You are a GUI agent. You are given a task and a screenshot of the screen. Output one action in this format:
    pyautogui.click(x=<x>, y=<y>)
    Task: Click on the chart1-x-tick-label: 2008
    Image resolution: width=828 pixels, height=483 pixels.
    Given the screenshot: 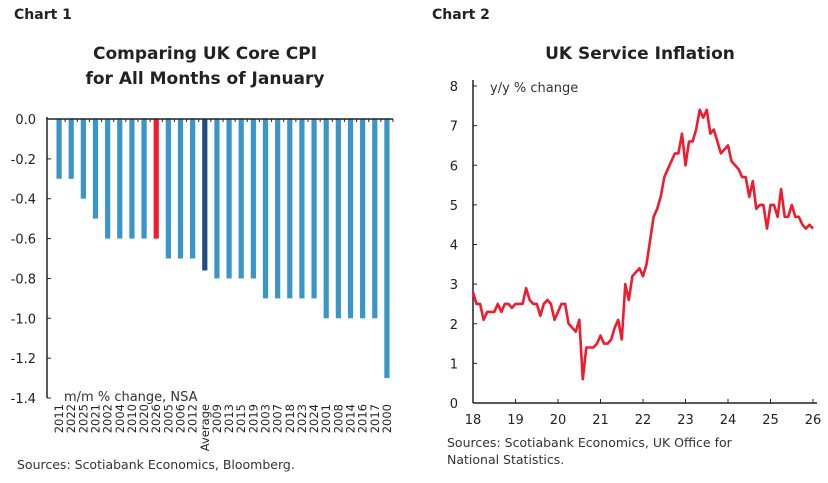 What is the action you would take?
    pyautogui.click(x=338, y=418)
    